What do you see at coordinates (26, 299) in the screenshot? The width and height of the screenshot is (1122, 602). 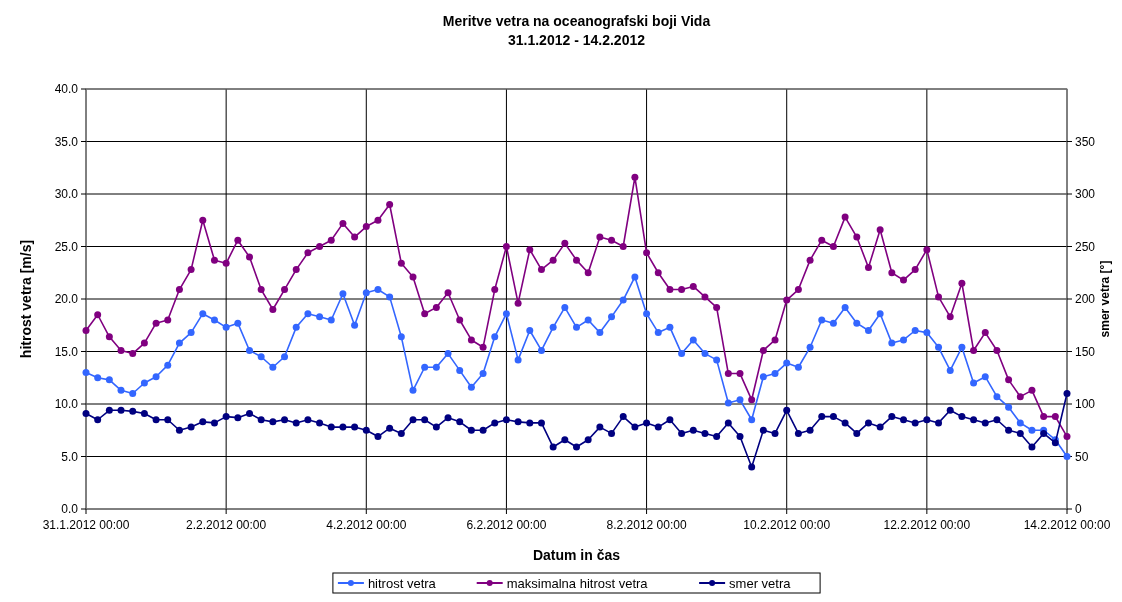 I see `y-axis-title: hitrost vetra [m/s]` at bounding box center [26, 299].